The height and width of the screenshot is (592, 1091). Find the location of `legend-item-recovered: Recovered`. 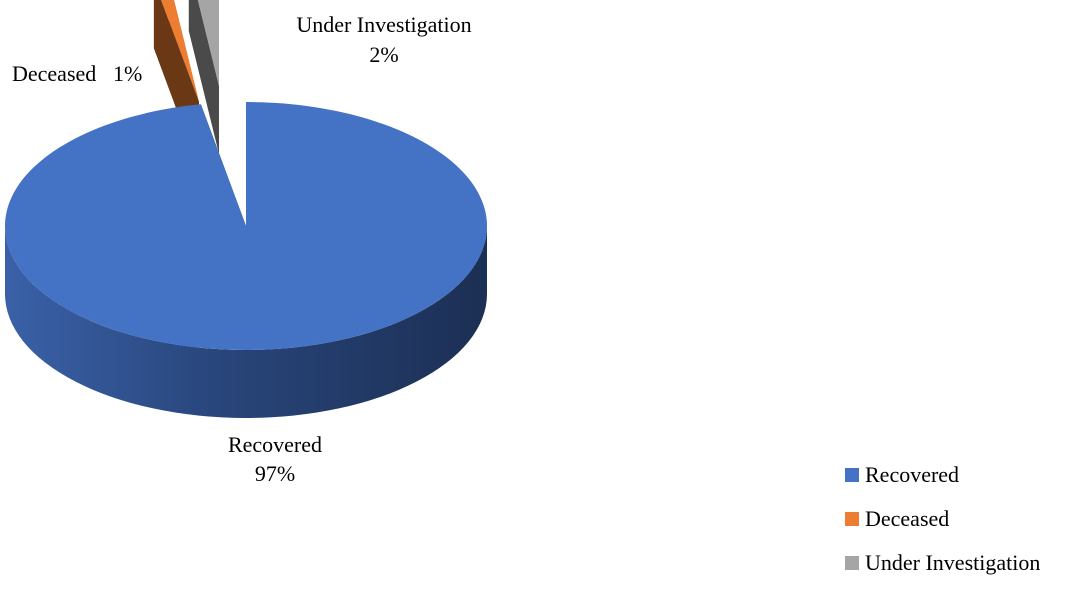

legend-item-recovered: Recovered is located at coordinates (965, 475).